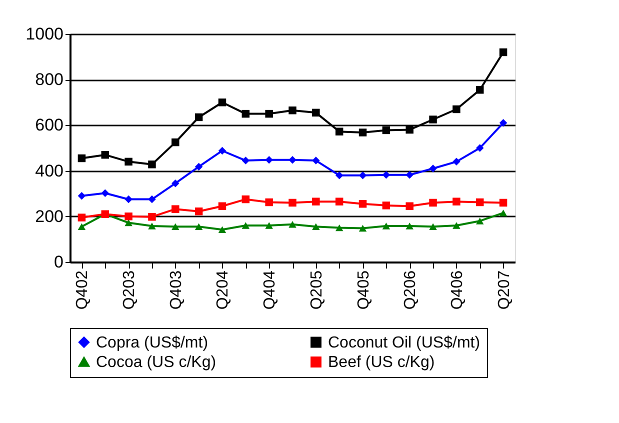  I want to click on x-tick-label: Q405, so click(363, 290).